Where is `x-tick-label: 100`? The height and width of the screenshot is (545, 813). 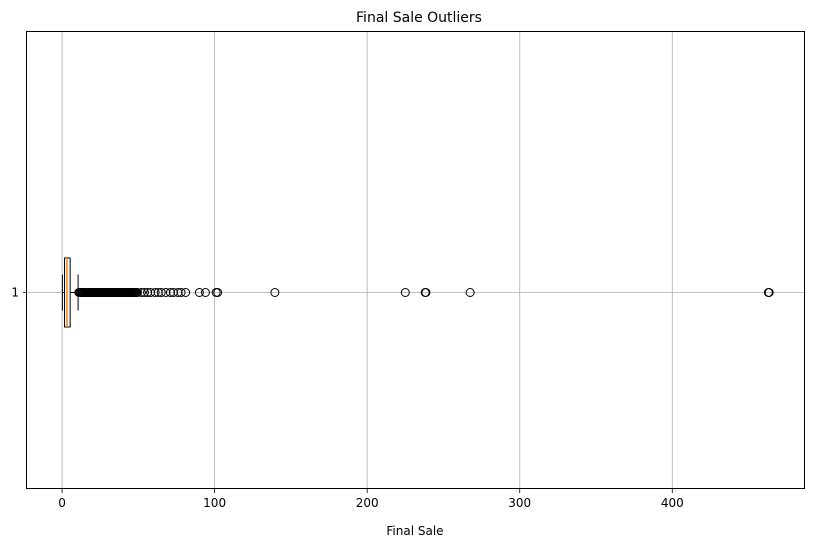 x-tick-label: 100 is located at coordinates (214, 503).